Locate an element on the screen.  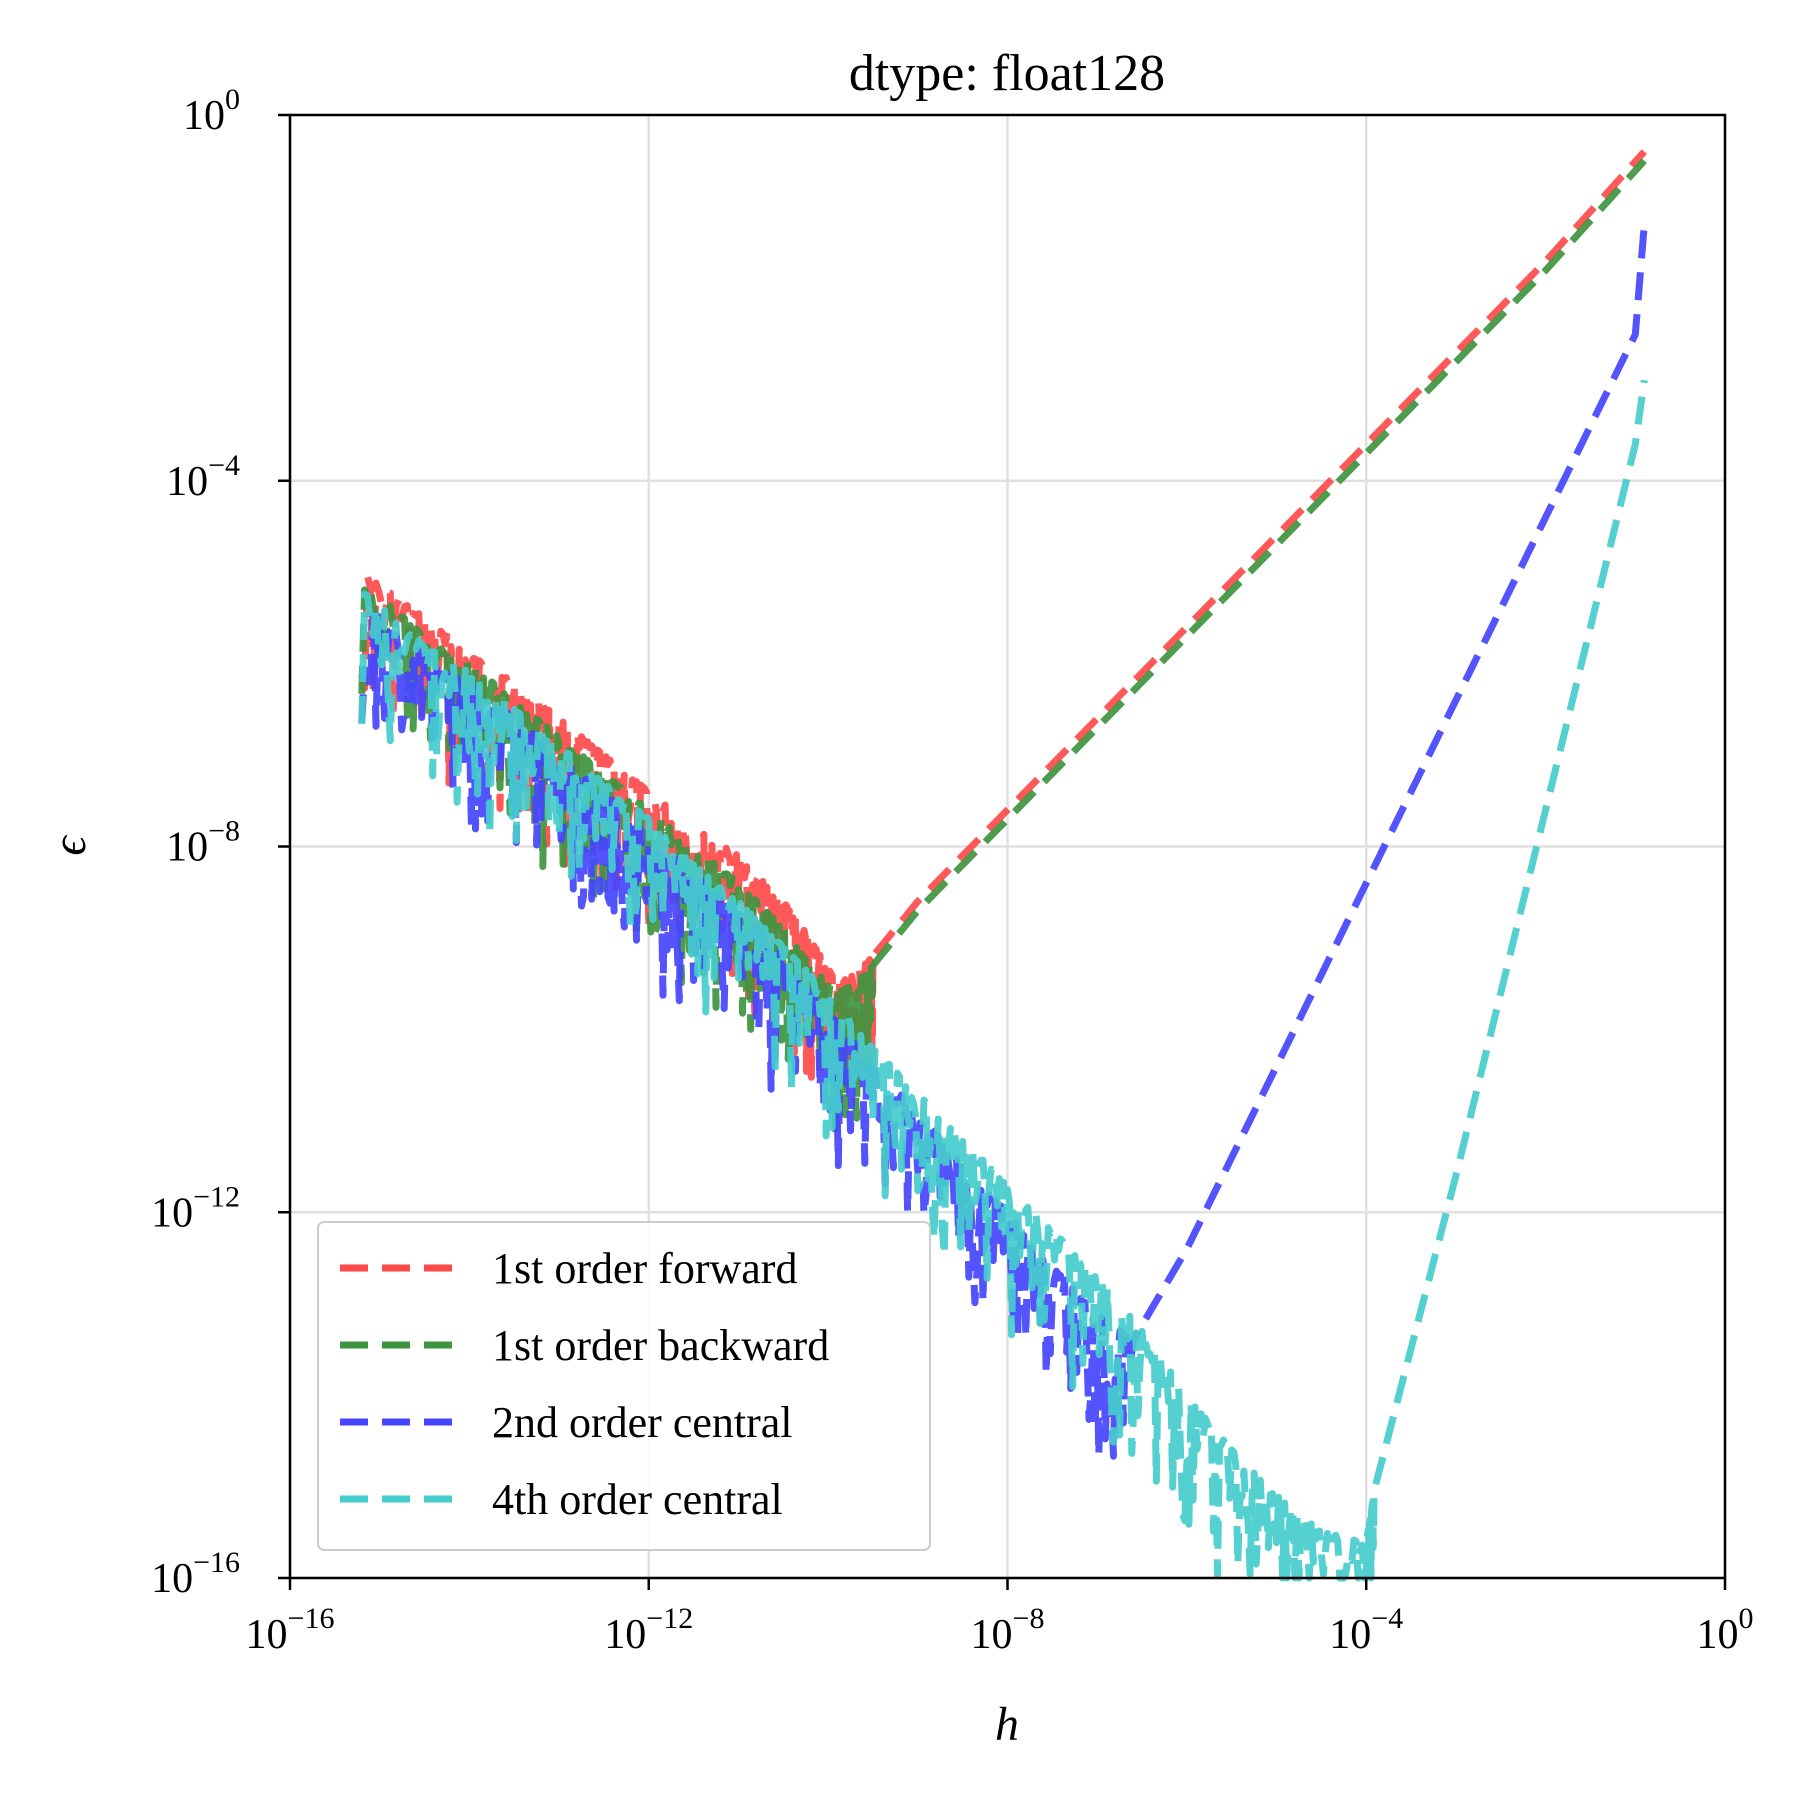
x-tick-exponent: −16 is located at coordinates (311, 1618).